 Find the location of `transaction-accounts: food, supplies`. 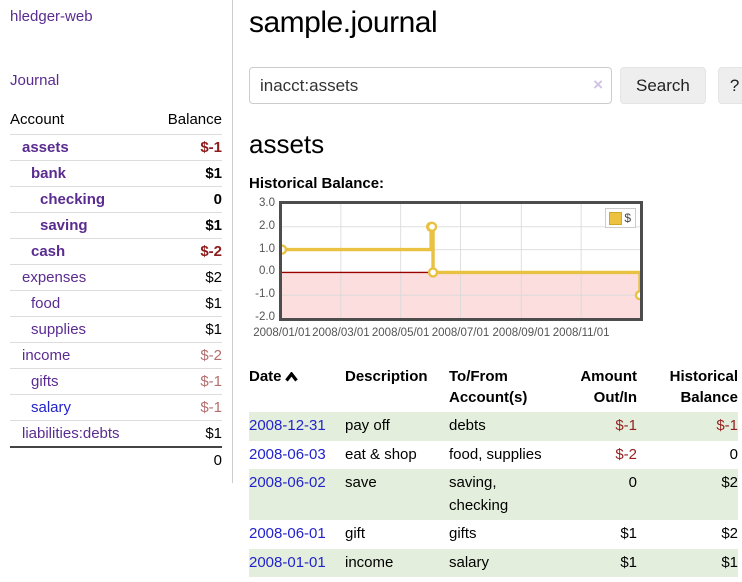

transaction-accounts: food, supplies is located at coordinates (495, 454).